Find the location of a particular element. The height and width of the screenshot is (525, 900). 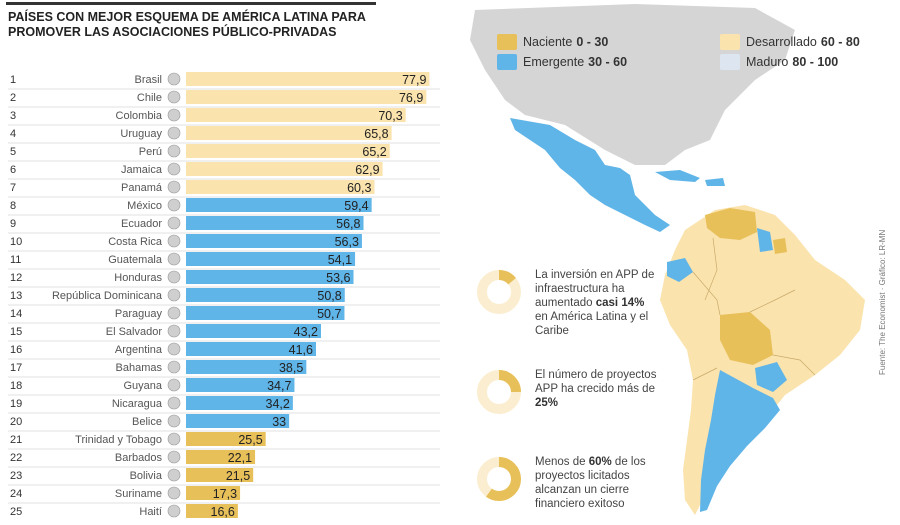

rank-label: 23 is located at coordinates (16, 476).